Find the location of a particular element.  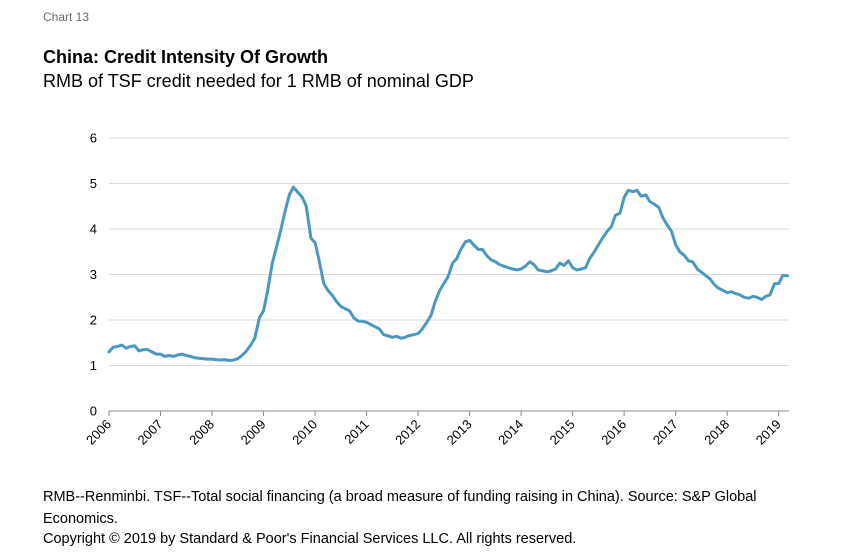

y-tick-label: 0 is located at coordinates (93, 411).